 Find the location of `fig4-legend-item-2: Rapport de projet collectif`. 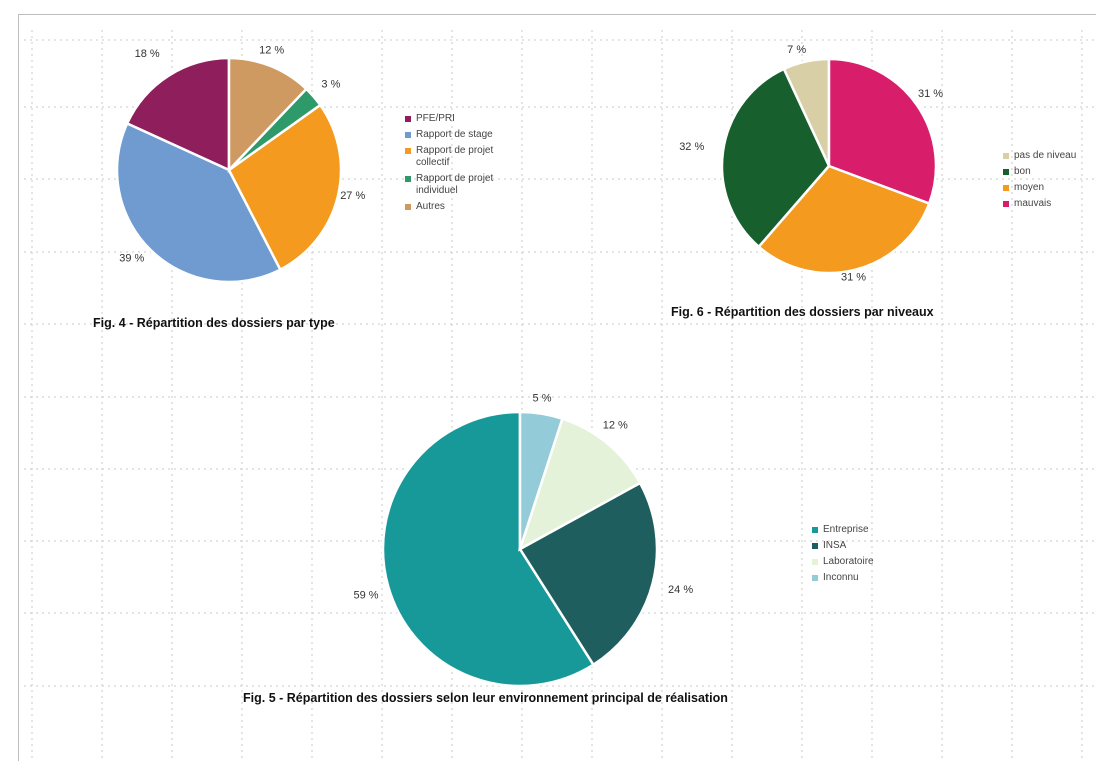

fig4-legend-item-2: Rapport de projet collectif is located at coordinates (470, 157).